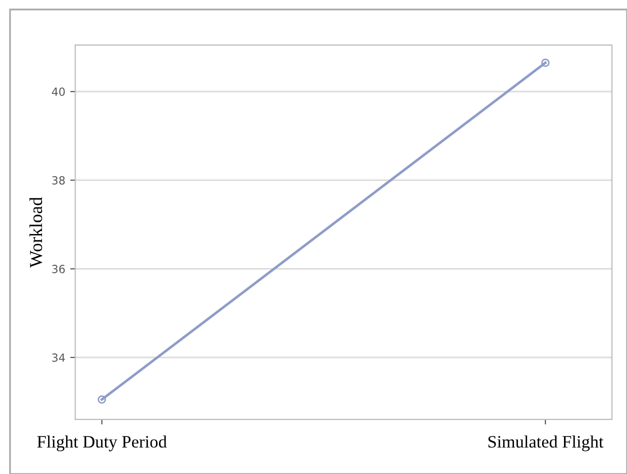  What do you see at coordinates (546, 443) in the screenshot?
I see `x-tick-label: Simulated Flight` at bounding box center [546, 443].